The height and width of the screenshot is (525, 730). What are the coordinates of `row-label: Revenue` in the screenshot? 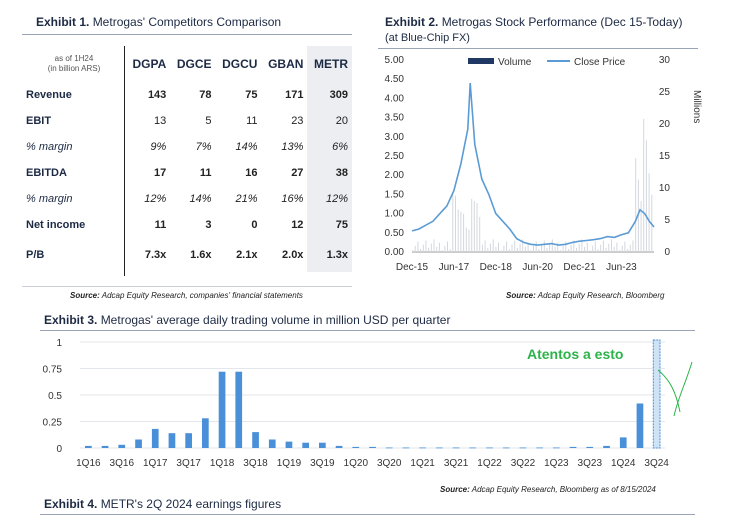 It's located at (49, 95).